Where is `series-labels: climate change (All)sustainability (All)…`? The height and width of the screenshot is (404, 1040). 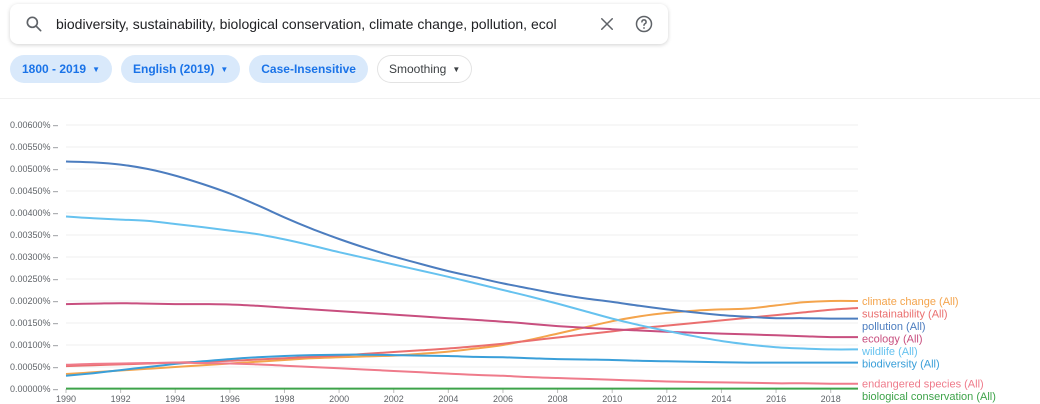 series-labels: climate change (All)sustainability (All)… is located at coordinates (928, 349).